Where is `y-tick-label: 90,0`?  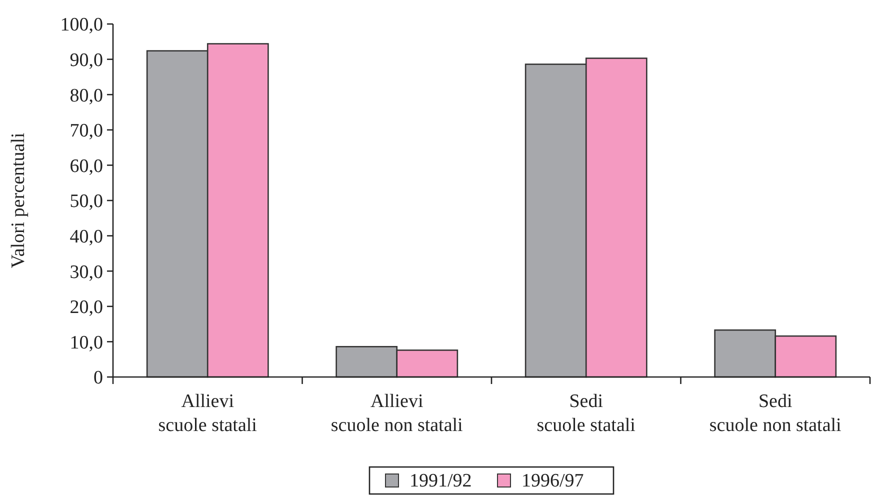 y-tick-label: 90,0 is located at coordinates (86, 60).